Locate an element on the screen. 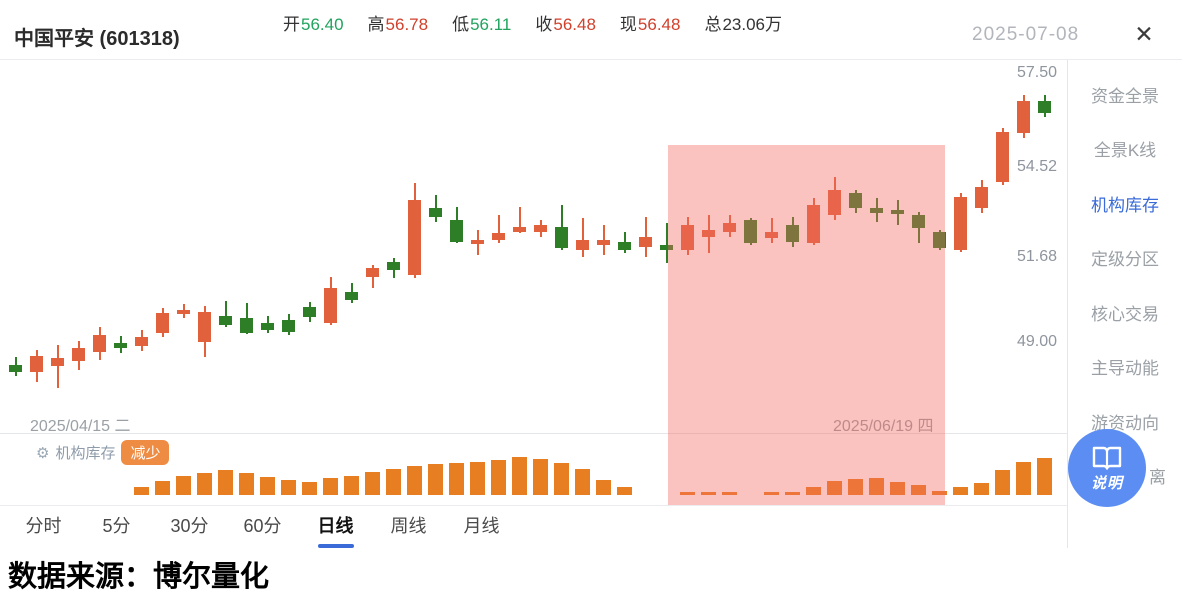  gear-icon: ⚙ is located at coordinates (43, 453).